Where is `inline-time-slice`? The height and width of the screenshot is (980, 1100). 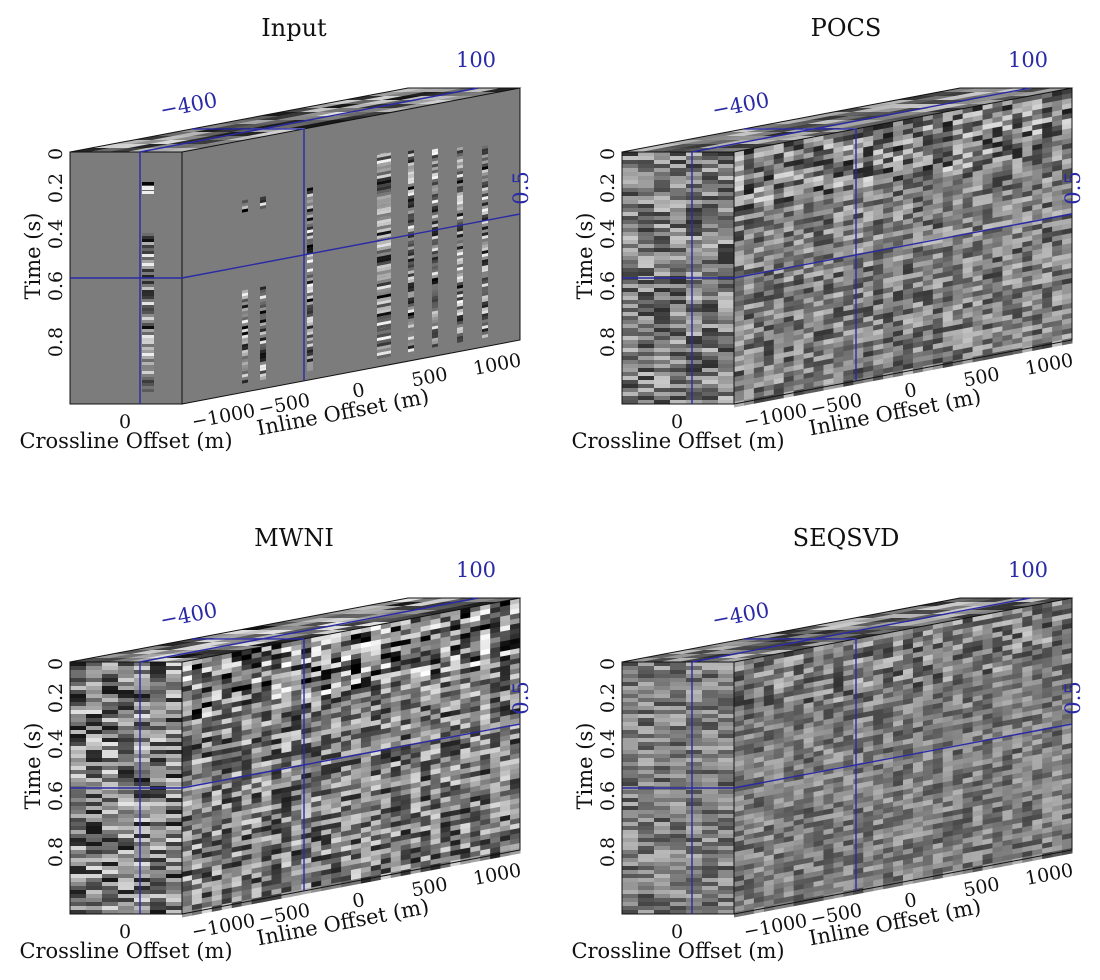
inline-time-slice is located at coordinates (903, 247).